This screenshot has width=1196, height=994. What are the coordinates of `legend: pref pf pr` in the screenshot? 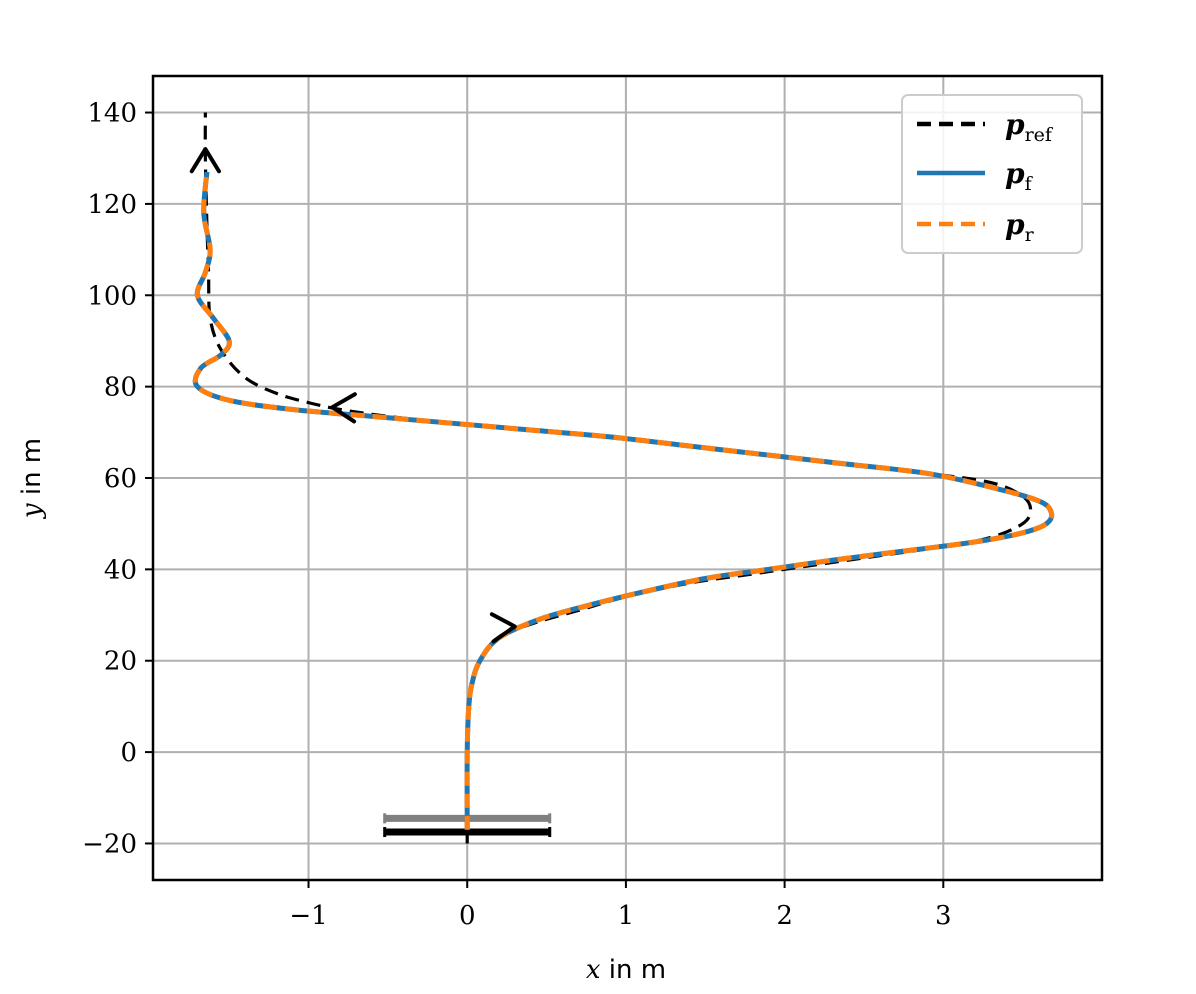 It's located at (992, 174).